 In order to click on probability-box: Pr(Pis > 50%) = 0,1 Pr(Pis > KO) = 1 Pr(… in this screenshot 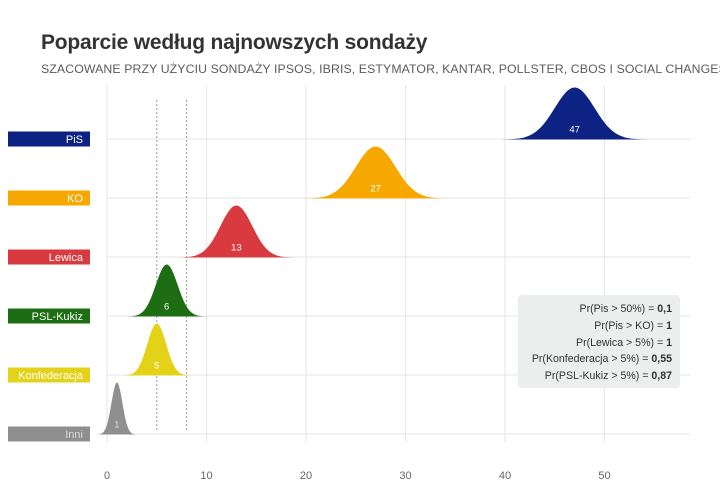, I will do `click(599, 341)`.